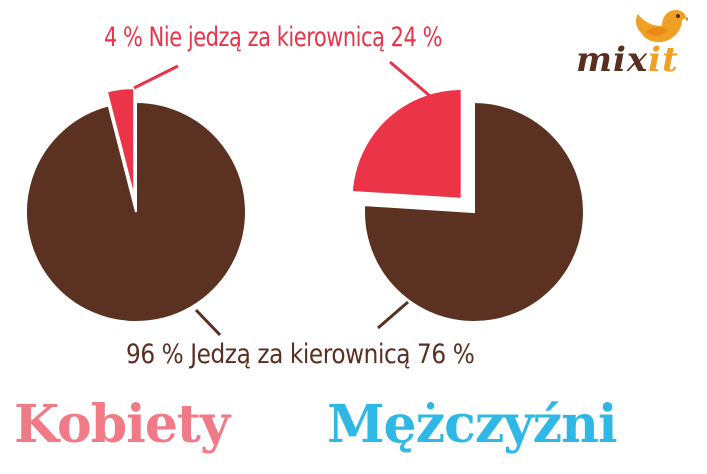 The width and height of the screenshot is (707, 474). What do you see at coordinates (208, 322) in the screenshot?
I see `leader-line-women-eat` at bounding box center [208, 322].